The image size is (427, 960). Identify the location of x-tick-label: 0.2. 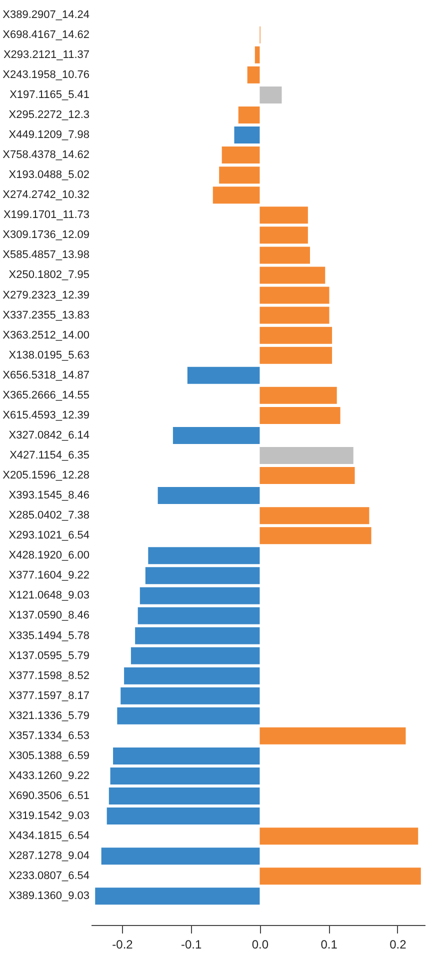
(398, 945).